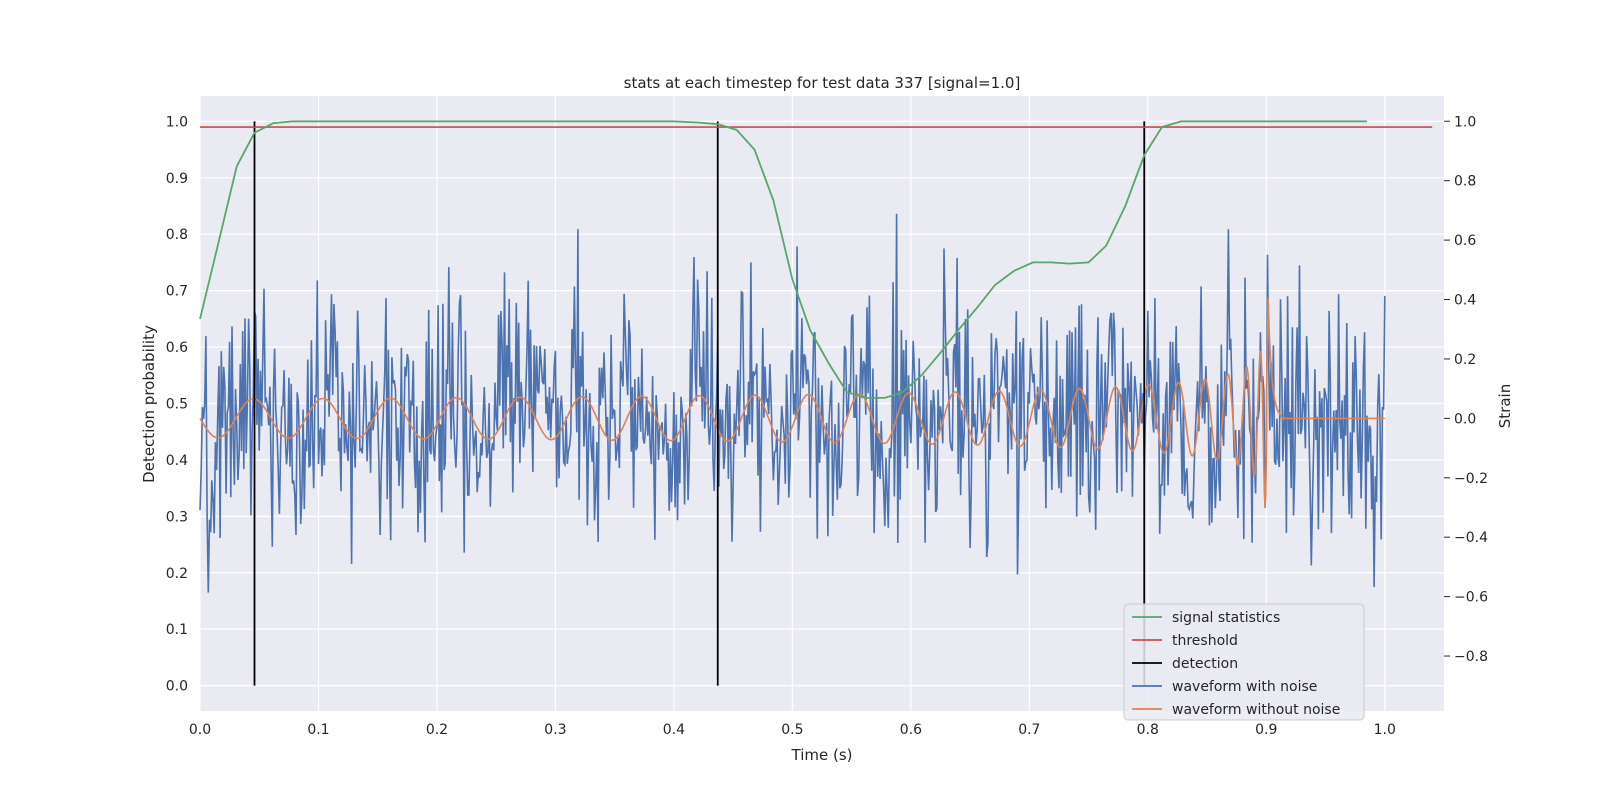 The width and height of the screenshot is (1600, 800). Describe the element at coordinates (149, 404) in the screenshot. I see `y-axis-left-label: Detection probability` at that location.